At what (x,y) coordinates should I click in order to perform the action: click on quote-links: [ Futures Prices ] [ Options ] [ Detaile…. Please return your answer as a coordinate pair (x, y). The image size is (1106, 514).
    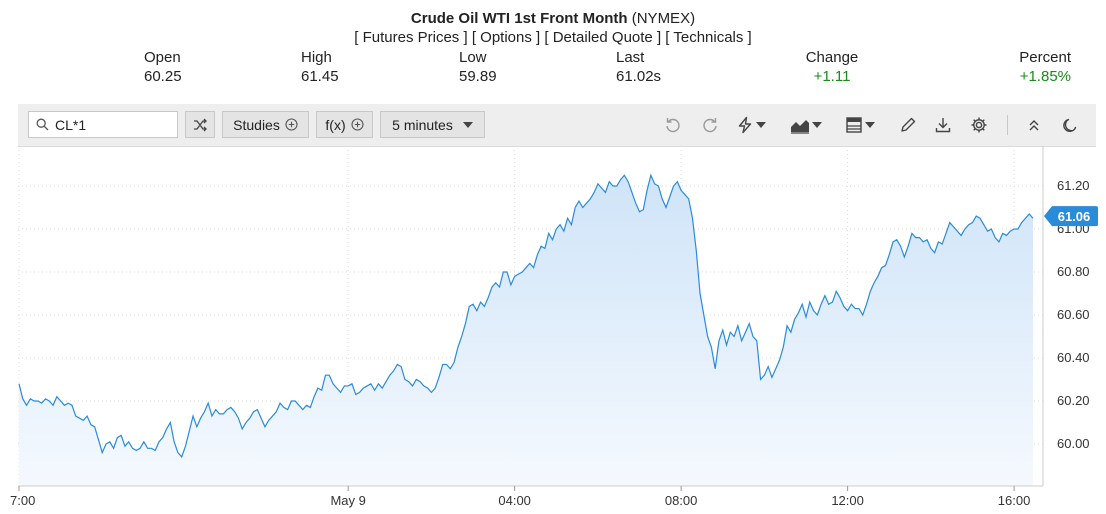
    Looking at the image, I should click on (553, 37).